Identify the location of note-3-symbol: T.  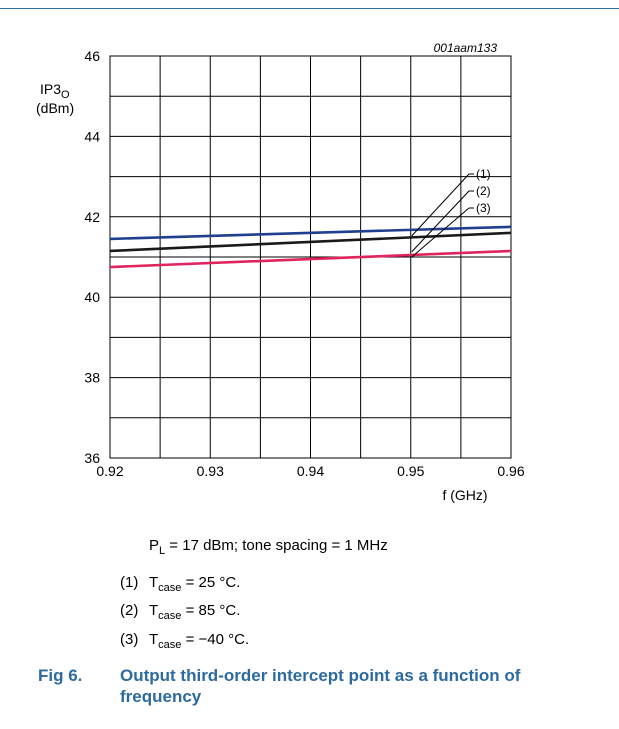
(154, 639).